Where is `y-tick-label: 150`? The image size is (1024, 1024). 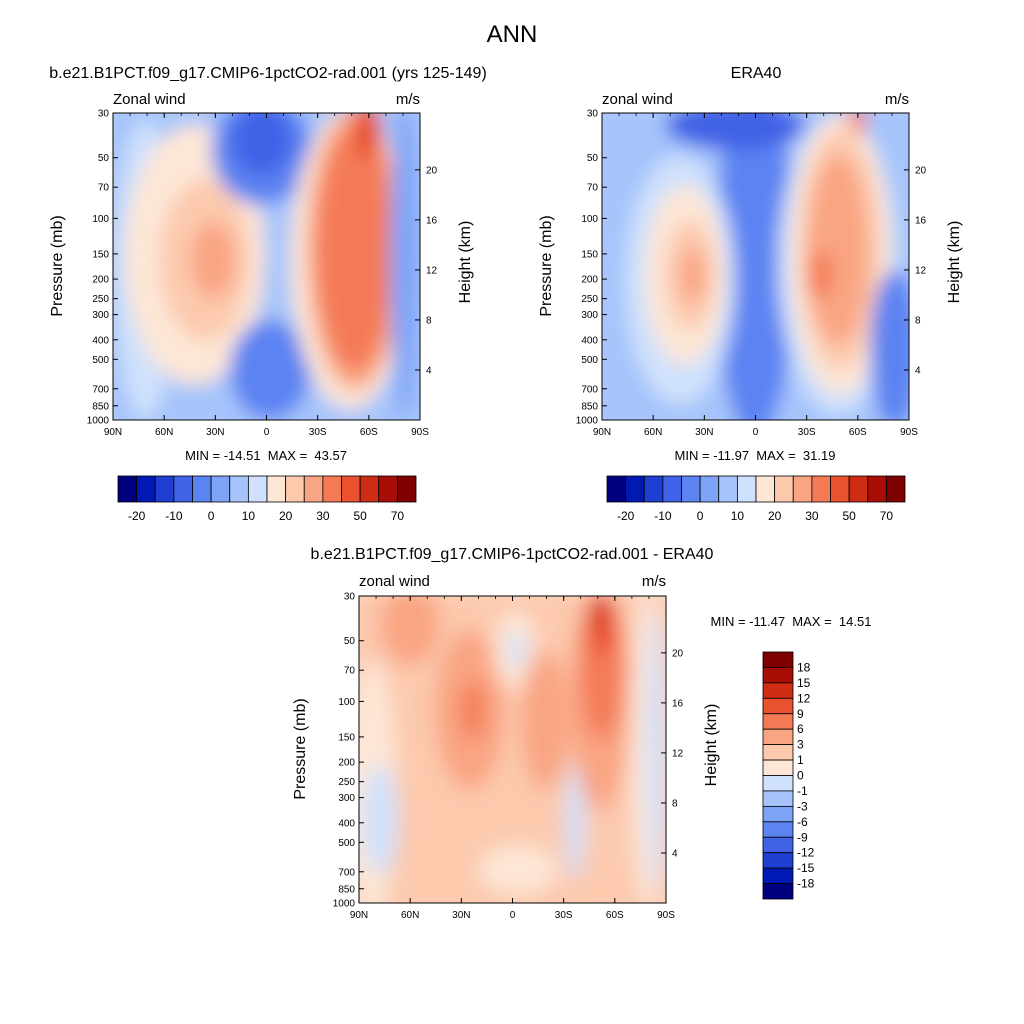
y-tick-label: 150 is located at coordinates (100, 254).